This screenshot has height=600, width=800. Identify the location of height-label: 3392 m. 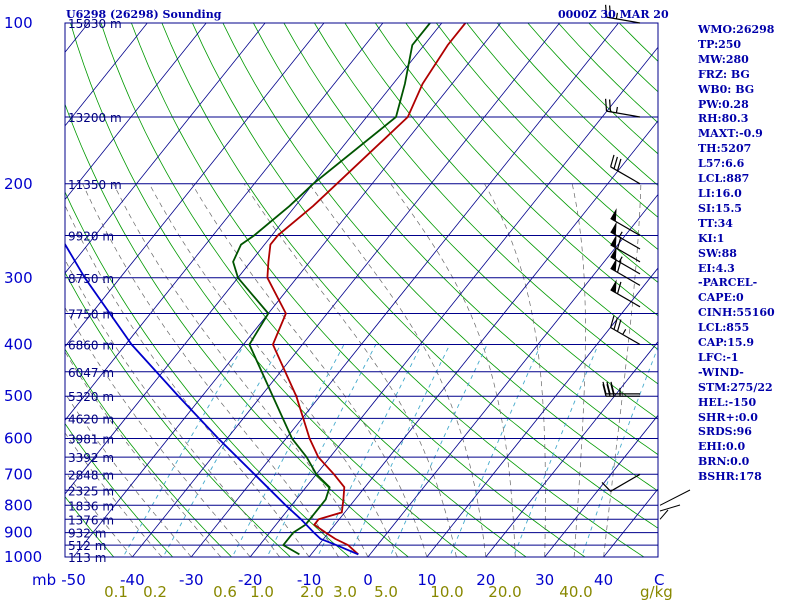
(91, 458).